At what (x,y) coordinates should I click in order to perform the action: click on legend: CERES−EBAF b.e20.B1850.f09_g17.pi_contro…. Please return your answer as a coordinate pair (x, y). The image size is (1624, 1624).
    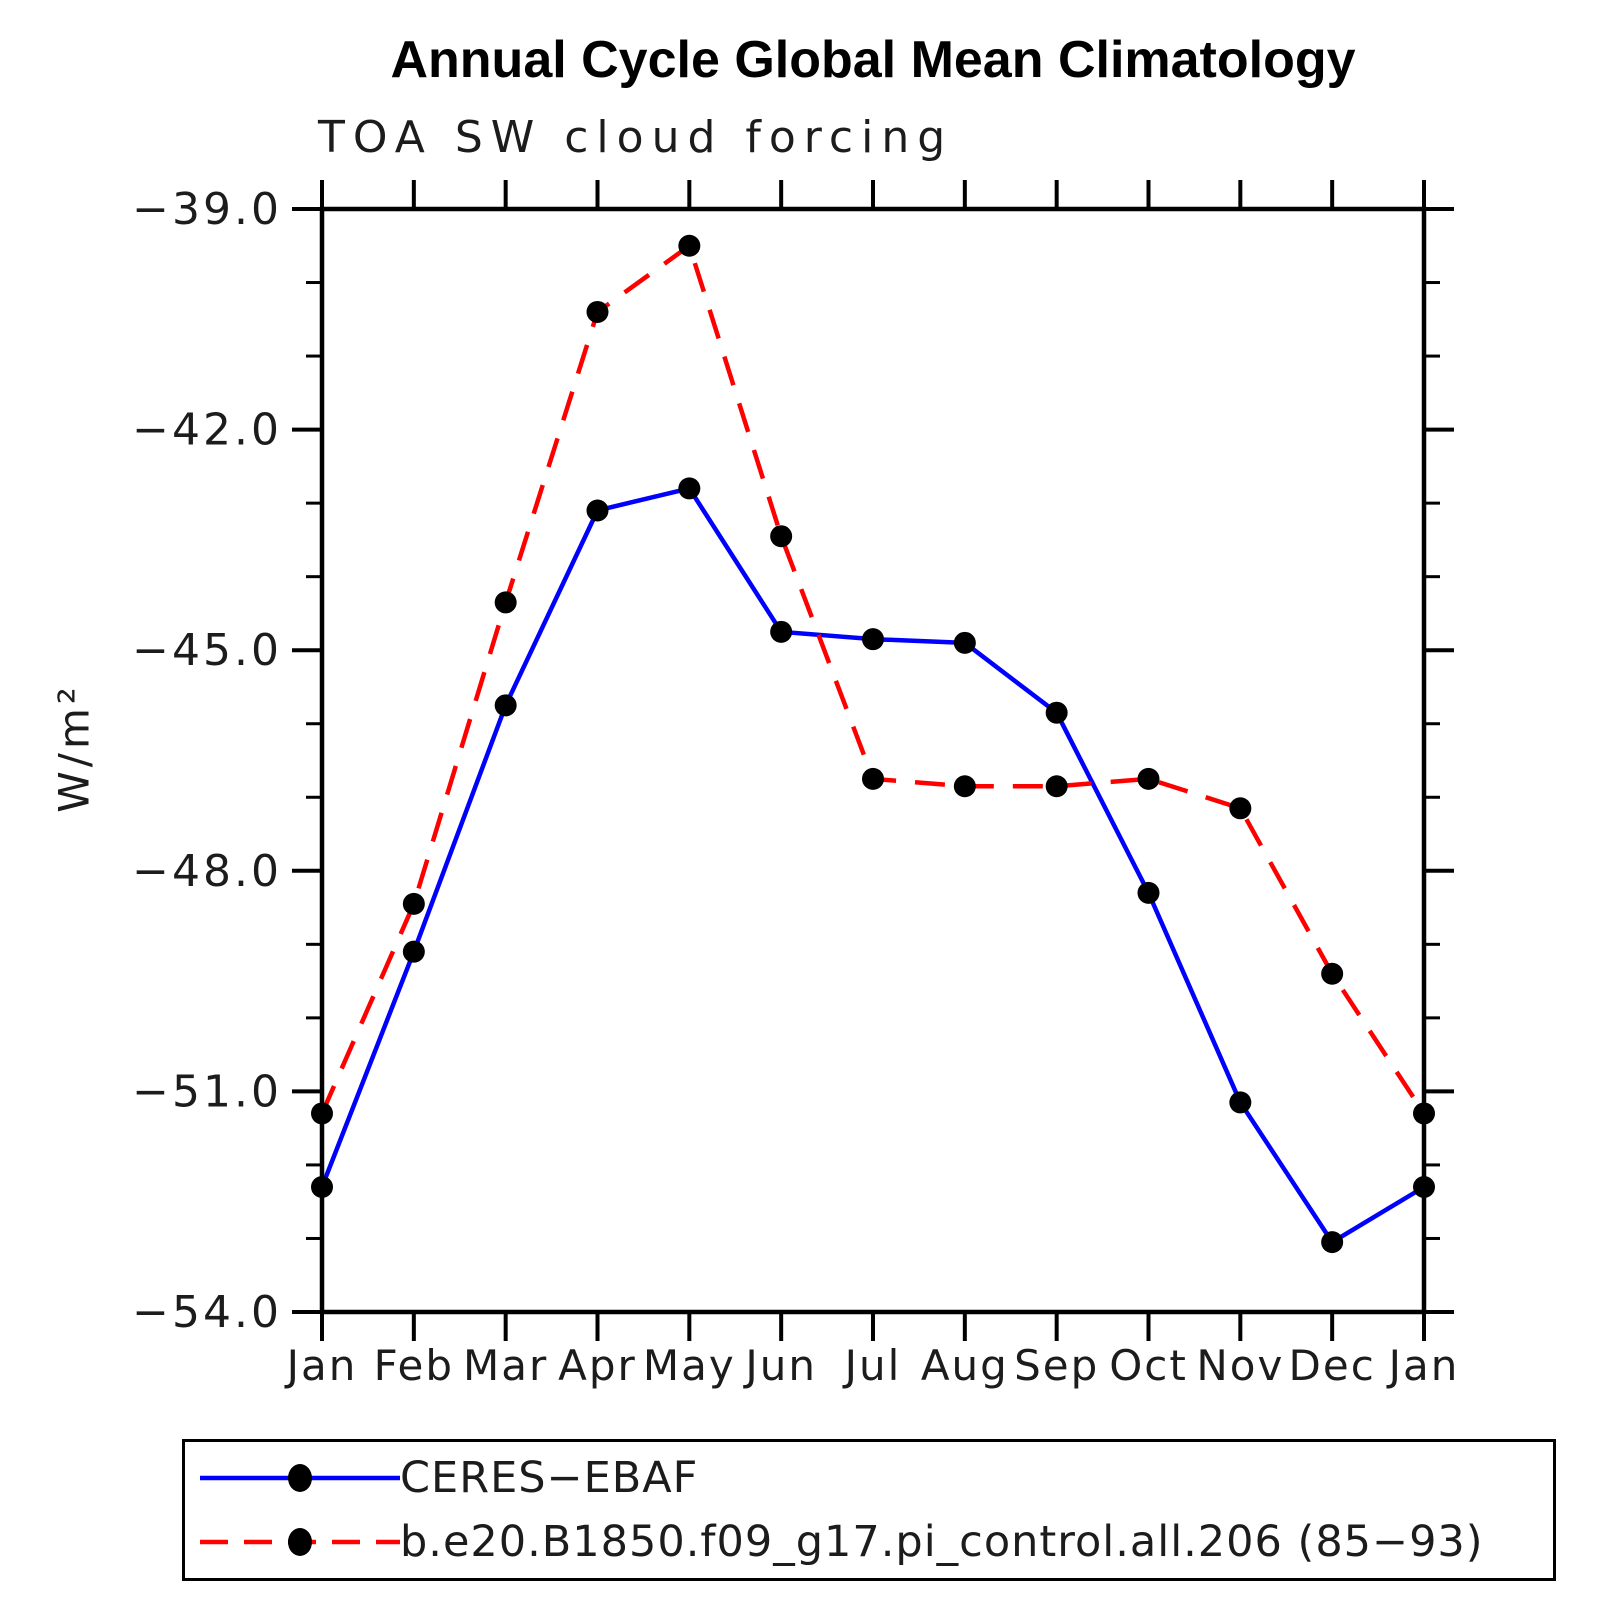
    Looking at the image, I should click on (869, 1510).